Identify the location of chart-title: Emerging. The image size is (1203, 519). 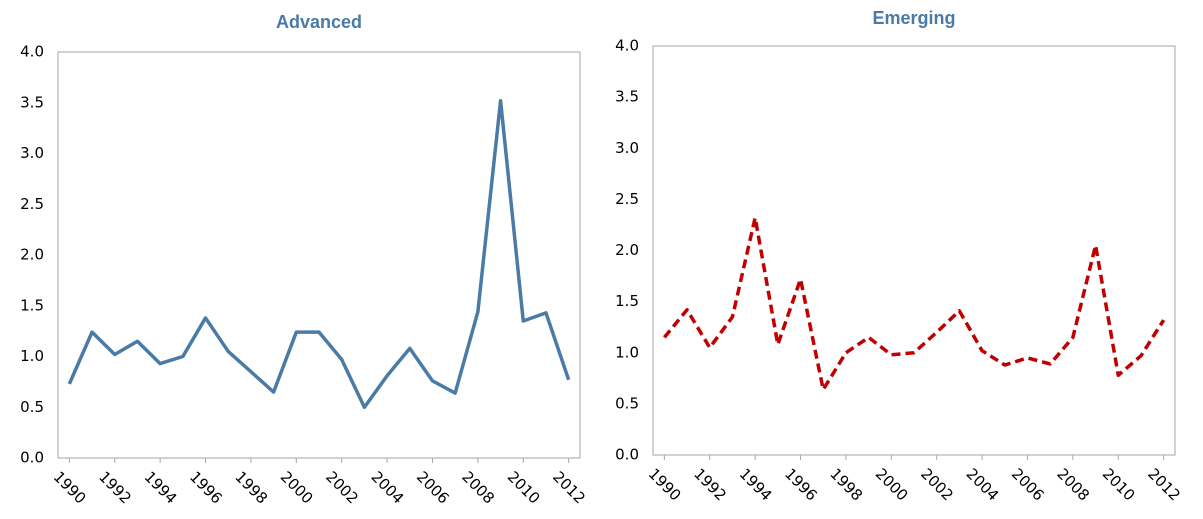
(913, 18).